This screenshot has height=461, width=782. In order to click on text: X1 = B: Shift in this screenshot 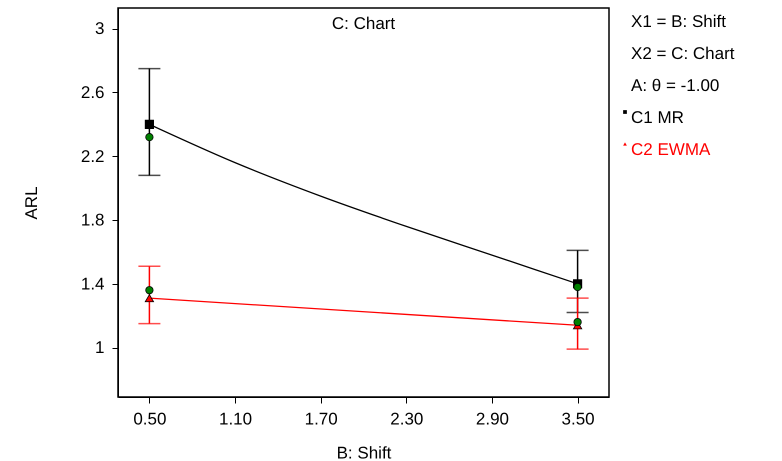, I will do `click(678, 21)`.